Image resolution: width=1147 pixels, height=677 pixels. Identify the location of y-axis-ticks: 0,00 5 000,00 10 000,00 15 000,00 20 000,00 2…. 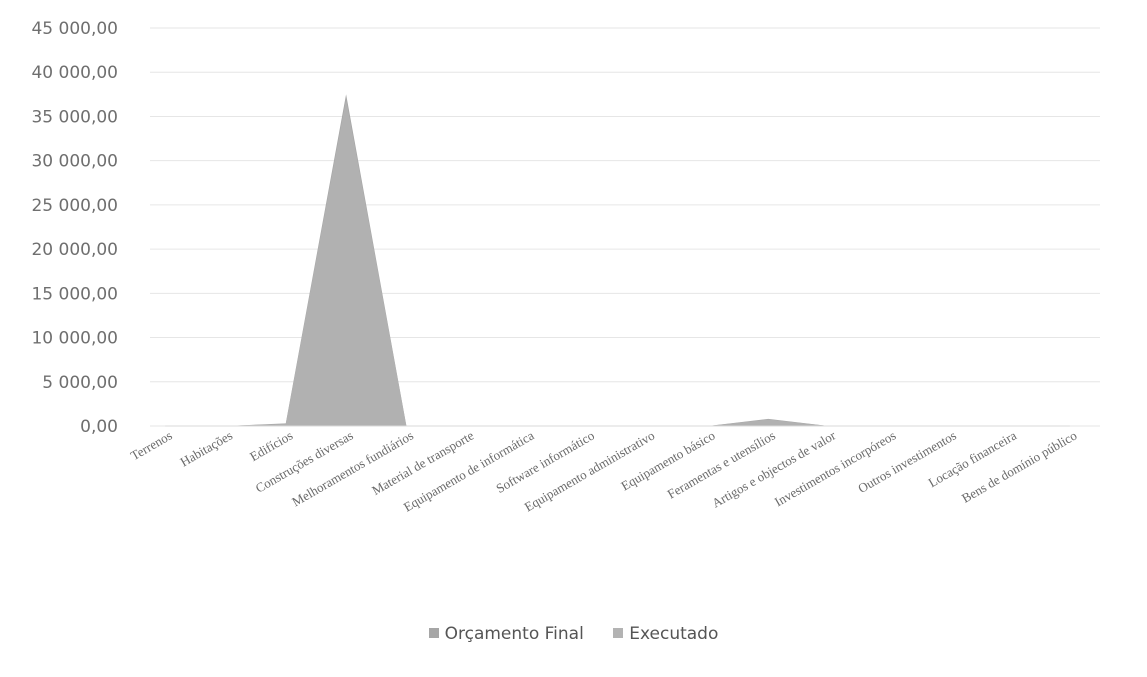
(74, 228).